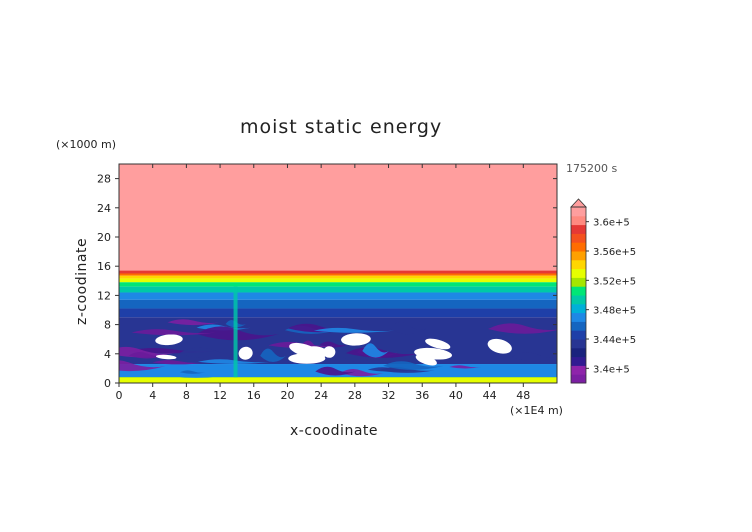 This screenshot has height=532, width=752. What do you see at coordinates (355, 395) in the screenshot?
I see `x-tick-label: 28` at bounding box center [355, 395].